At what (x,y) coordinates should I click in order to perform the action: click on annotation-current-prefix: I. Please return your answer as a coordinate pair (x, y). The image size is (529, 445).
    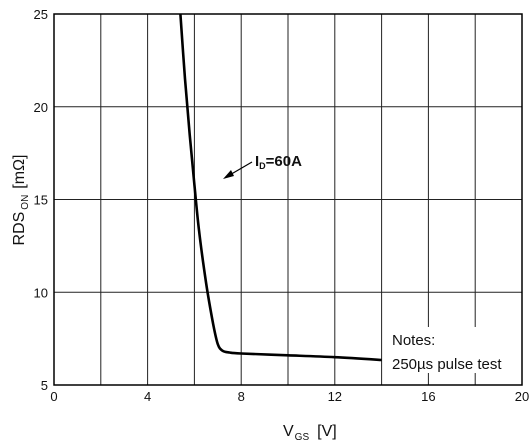
    Looking at the image, I should click on (257, 161).